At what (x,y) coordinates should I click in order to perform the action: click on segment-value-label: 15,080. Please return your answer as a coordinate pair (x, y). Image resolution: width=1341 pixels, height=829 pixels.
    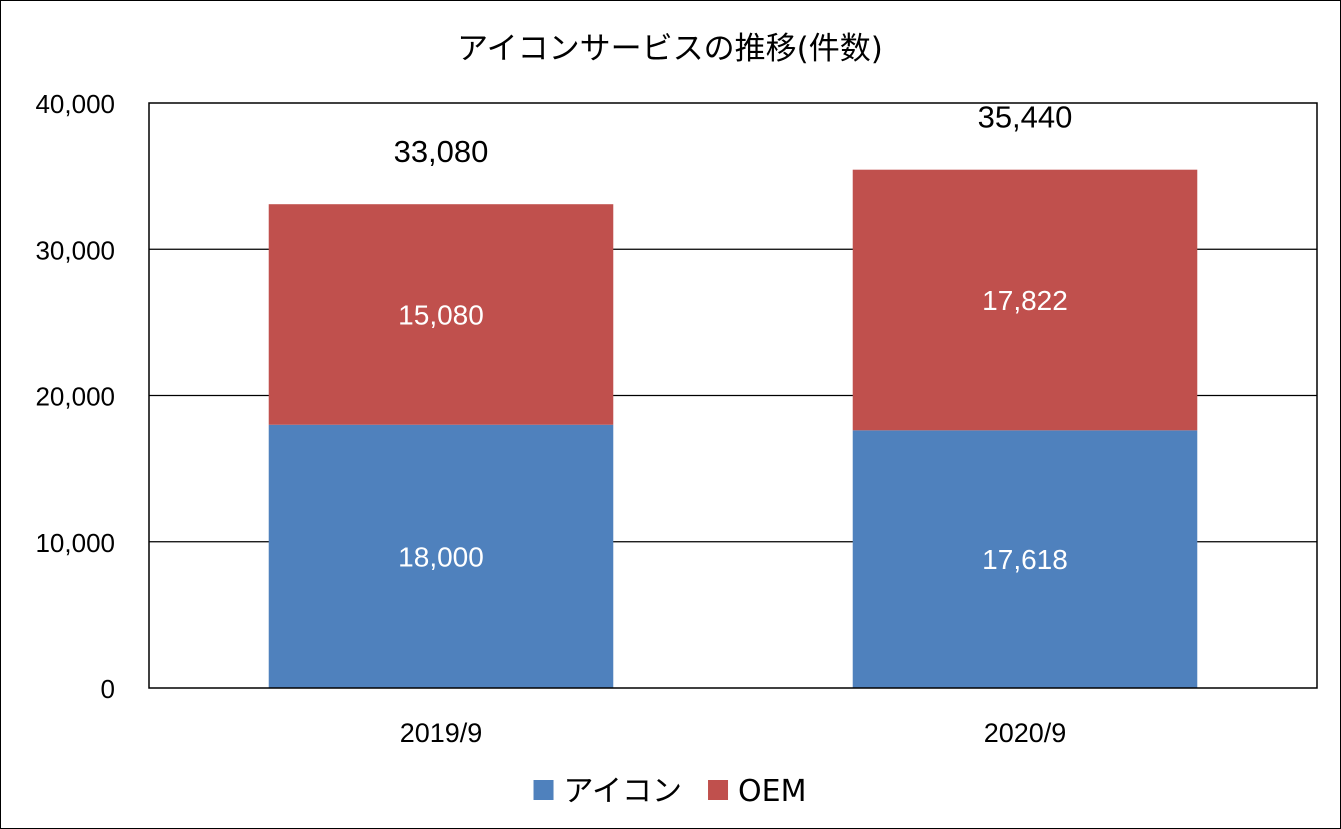
    Looking at the image, I should click on (441, 314).